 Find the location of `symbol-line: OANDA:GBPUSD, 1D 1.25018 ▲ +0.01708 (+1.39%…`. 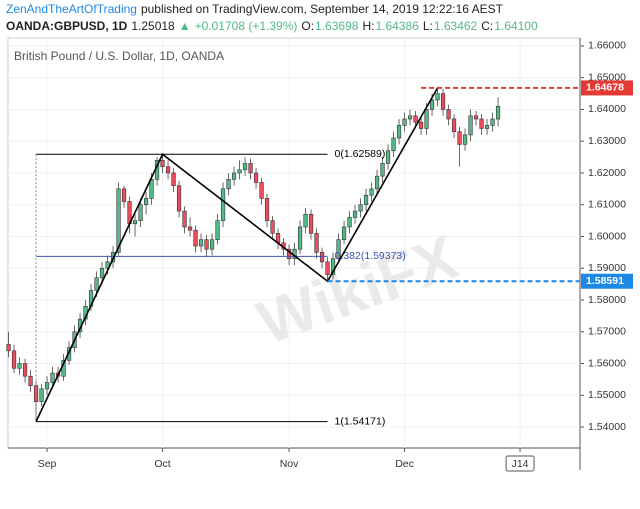

symbol-line: OANDA:GBPUSD, 1D 1.25018 ▲ +0.01708 (+1.39%… is located at coordinates (272, 26).